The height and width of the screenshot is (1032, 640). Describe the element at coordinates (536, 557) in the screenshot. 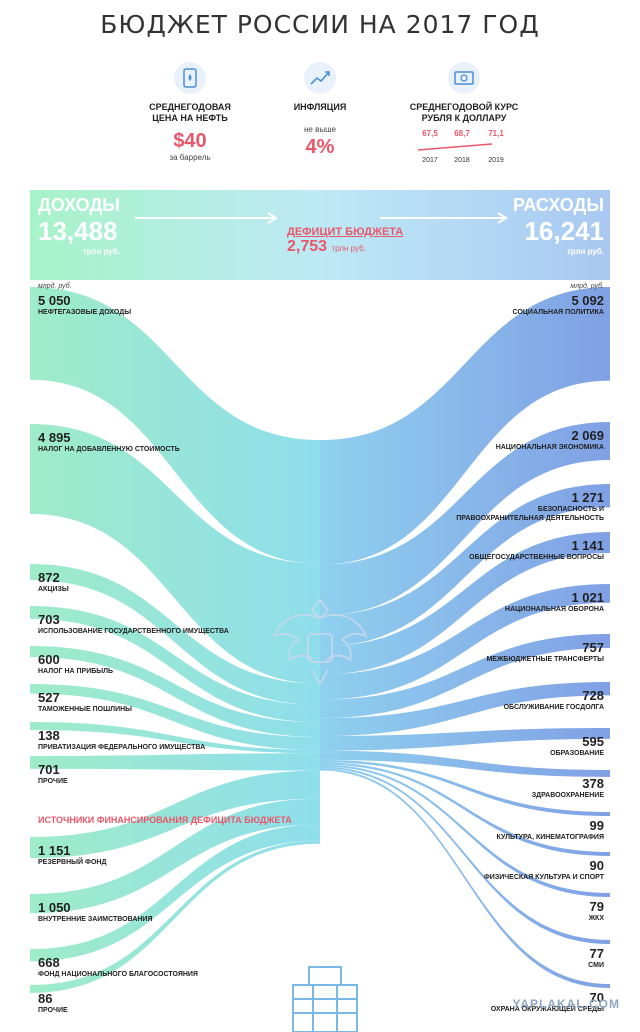

I see `expense-name: ОБЩЕГОСУДАРСТВЕННЫЕ ВОПРОСЫ` at that location.